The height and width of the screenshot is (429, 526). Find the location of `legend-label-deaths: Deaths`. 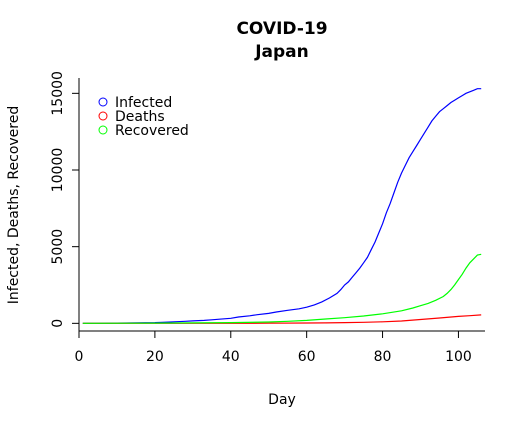

legend-label-deaths: Deaths is located at coordinates (140, 117).